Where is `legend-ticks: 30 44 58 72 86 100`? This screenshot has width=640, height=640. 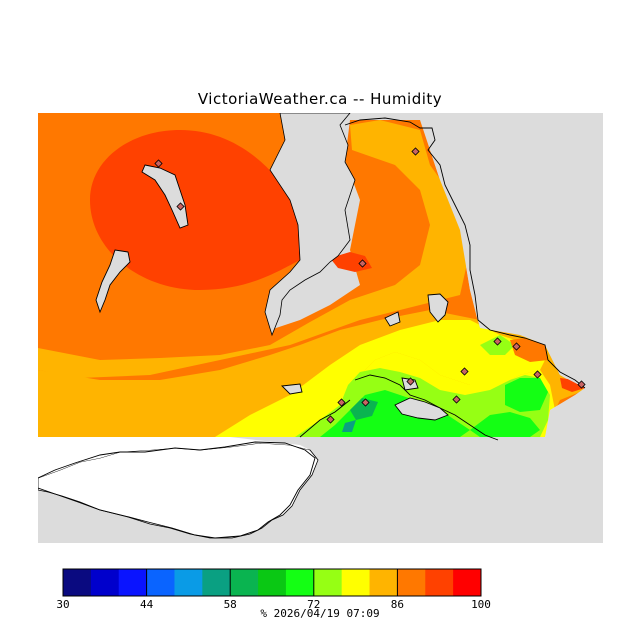 legend-ticks: 30 44 58 72 86 100 is located at coordinates (273, 590).